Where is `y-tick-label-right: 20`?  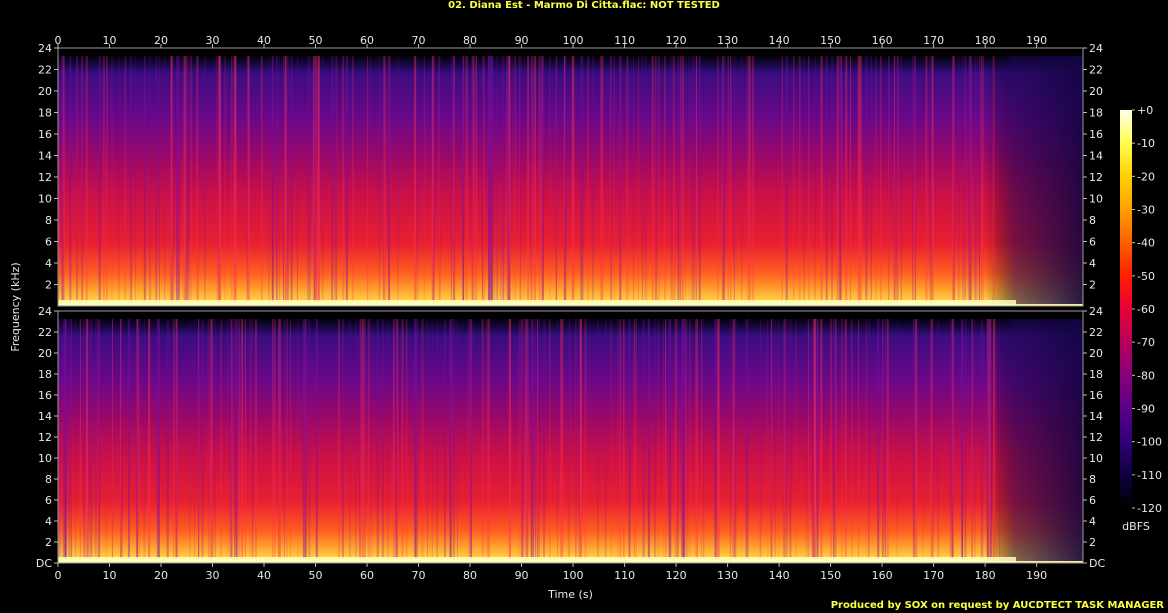
y-tick-label-right: 20 is located at coordinates (1096, 91).